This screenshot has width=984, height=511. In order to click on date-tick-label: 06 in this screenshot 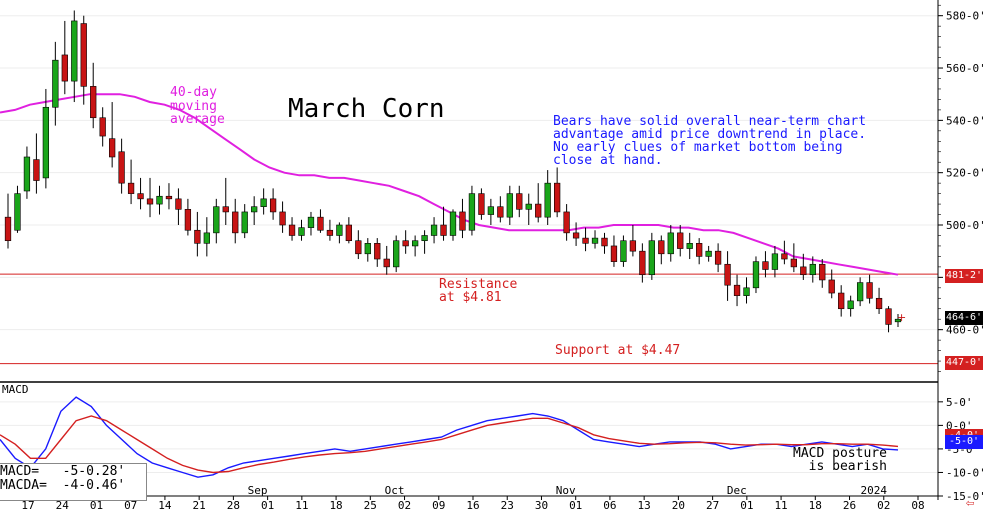, I will do `click(609, 504)`.